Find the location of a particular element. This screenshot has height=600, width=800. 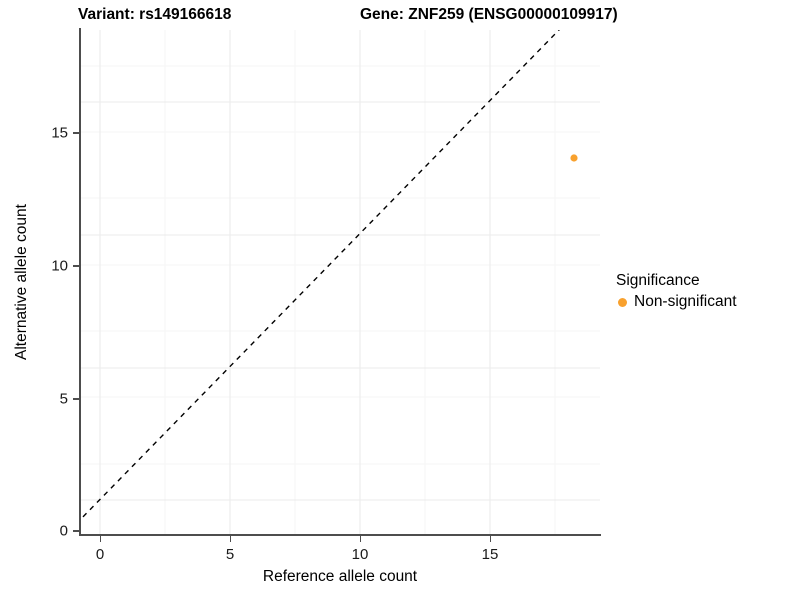

y-axis-title: Alternative allele count is located at coordinates (21, 282).